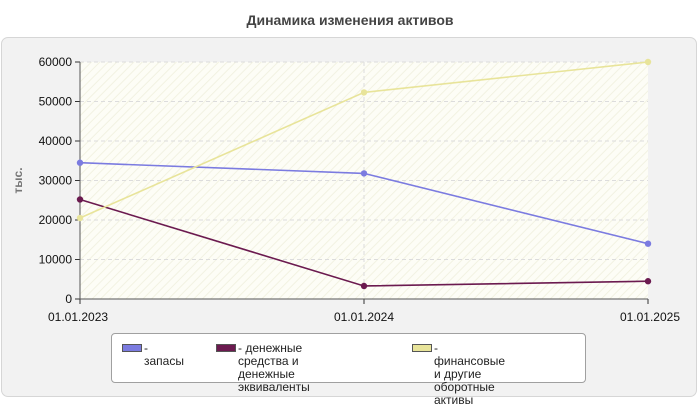 The width and height of the screenshot is (700, 407). I want to click on y-tick-label: 20000, so click(56, 220).